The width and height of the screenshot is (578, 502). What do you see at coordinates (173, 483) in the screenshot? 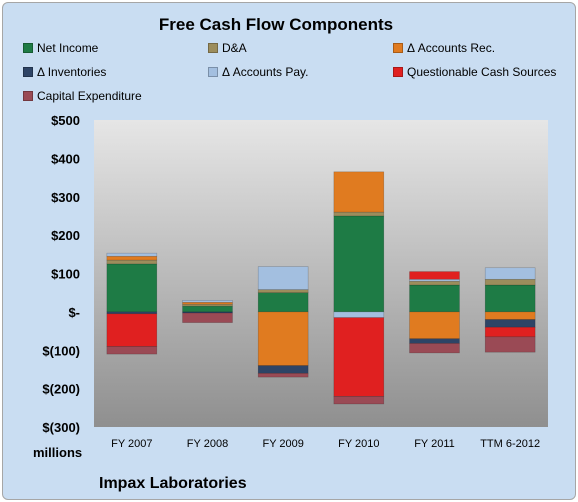
I see `company-name: Impax Laboratories` at bounding box center [173, 483].